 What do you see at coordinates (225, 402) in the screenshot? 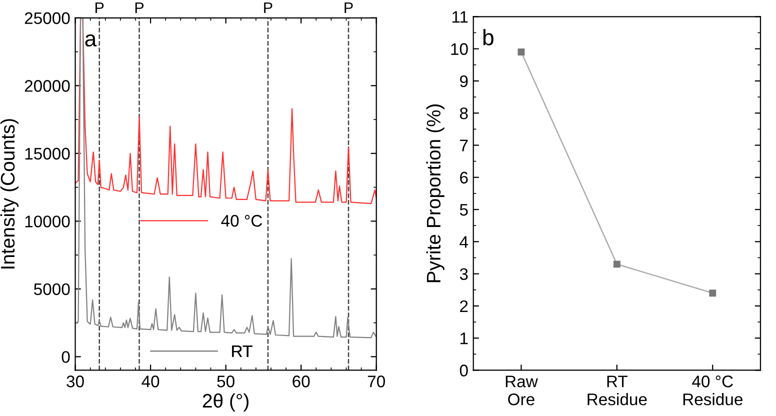
I see `x-axis-title: 2θ (°)` at bounding box center [225, 402].